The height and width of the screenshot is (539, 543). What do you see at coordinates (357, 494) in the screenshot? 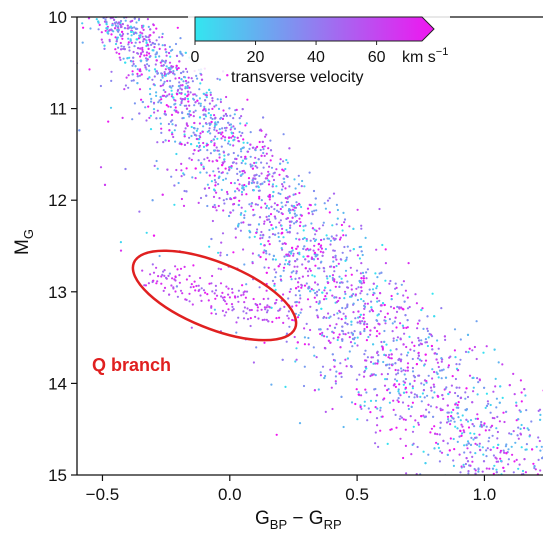
I see `x-tick-label: 0.5` at bounding box center [357, 494].